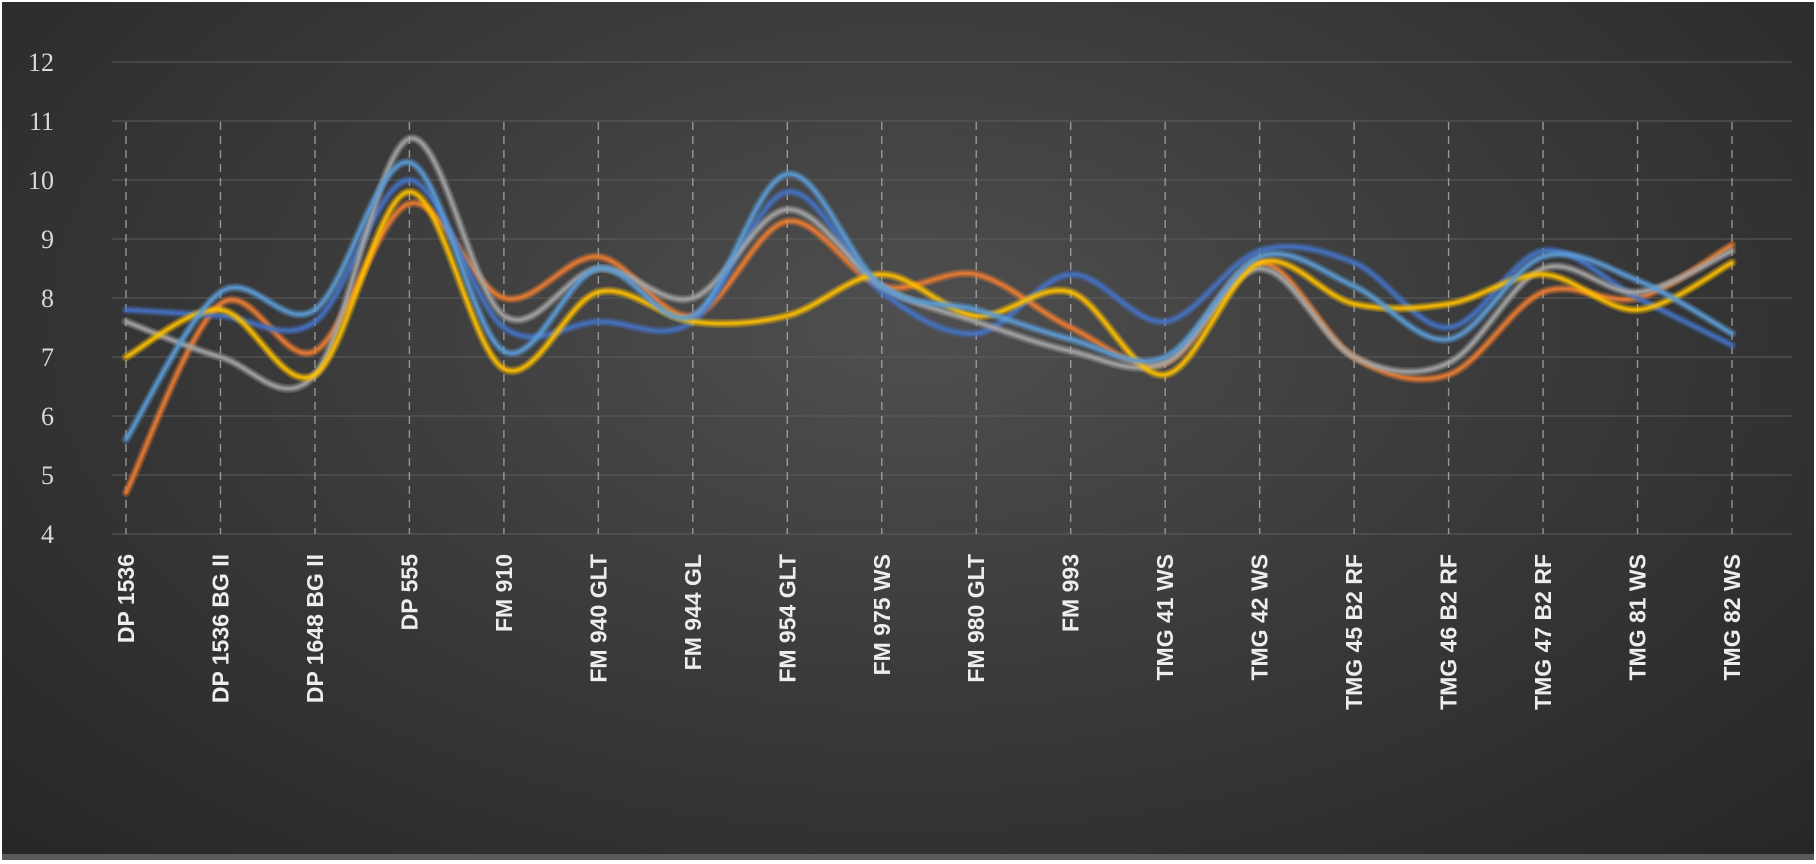 This screenshot has width=1816, height=864. I want to click on y-tick-label: 10, so click(41, 180).